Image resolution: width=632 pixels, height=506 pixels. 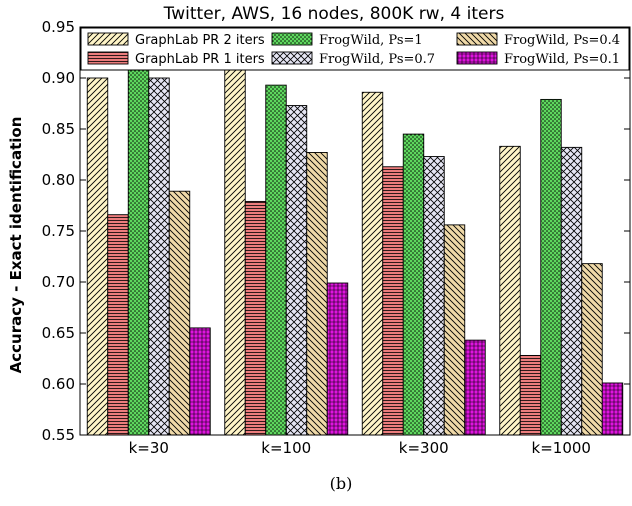 What do you see at coordinates (159, 256) in the screenshot?
I see `bar-series-4-k=30` at bounding box center [159, 256].